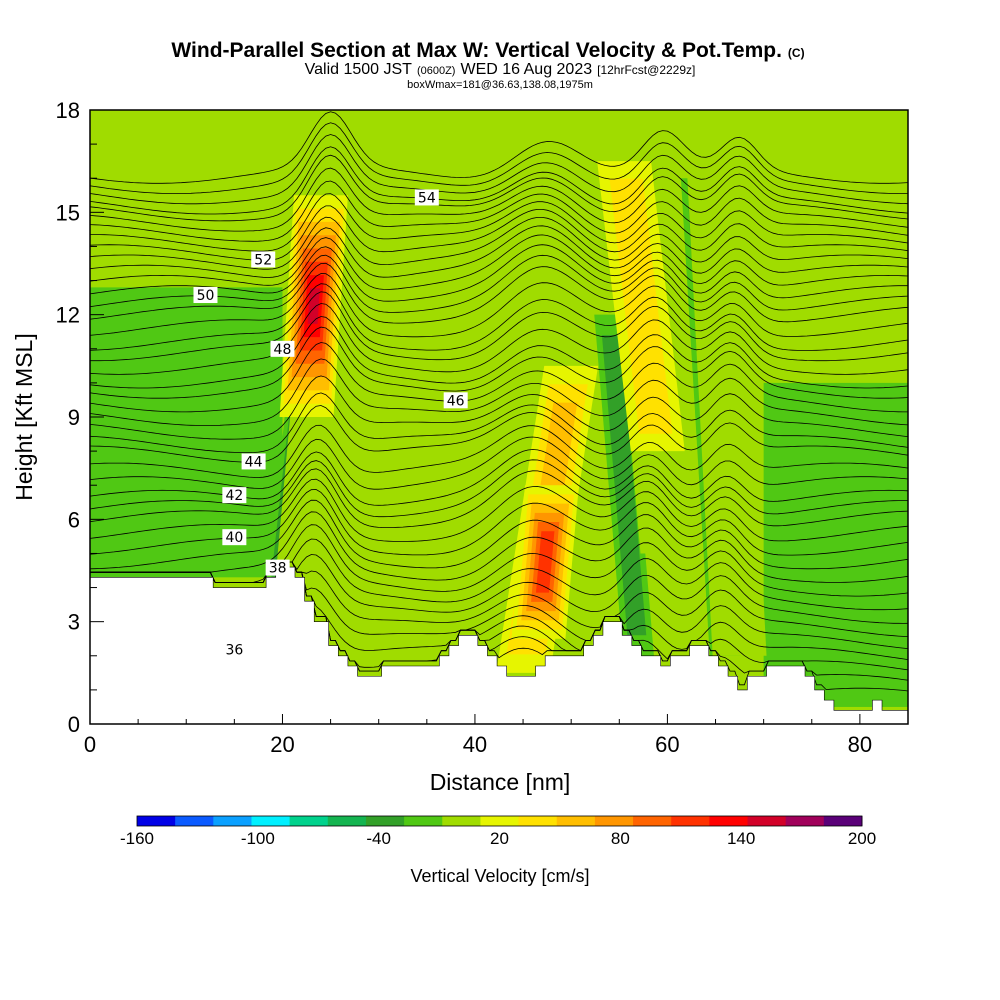  I want to click on weak-sink-region-east, so click(835, 544).